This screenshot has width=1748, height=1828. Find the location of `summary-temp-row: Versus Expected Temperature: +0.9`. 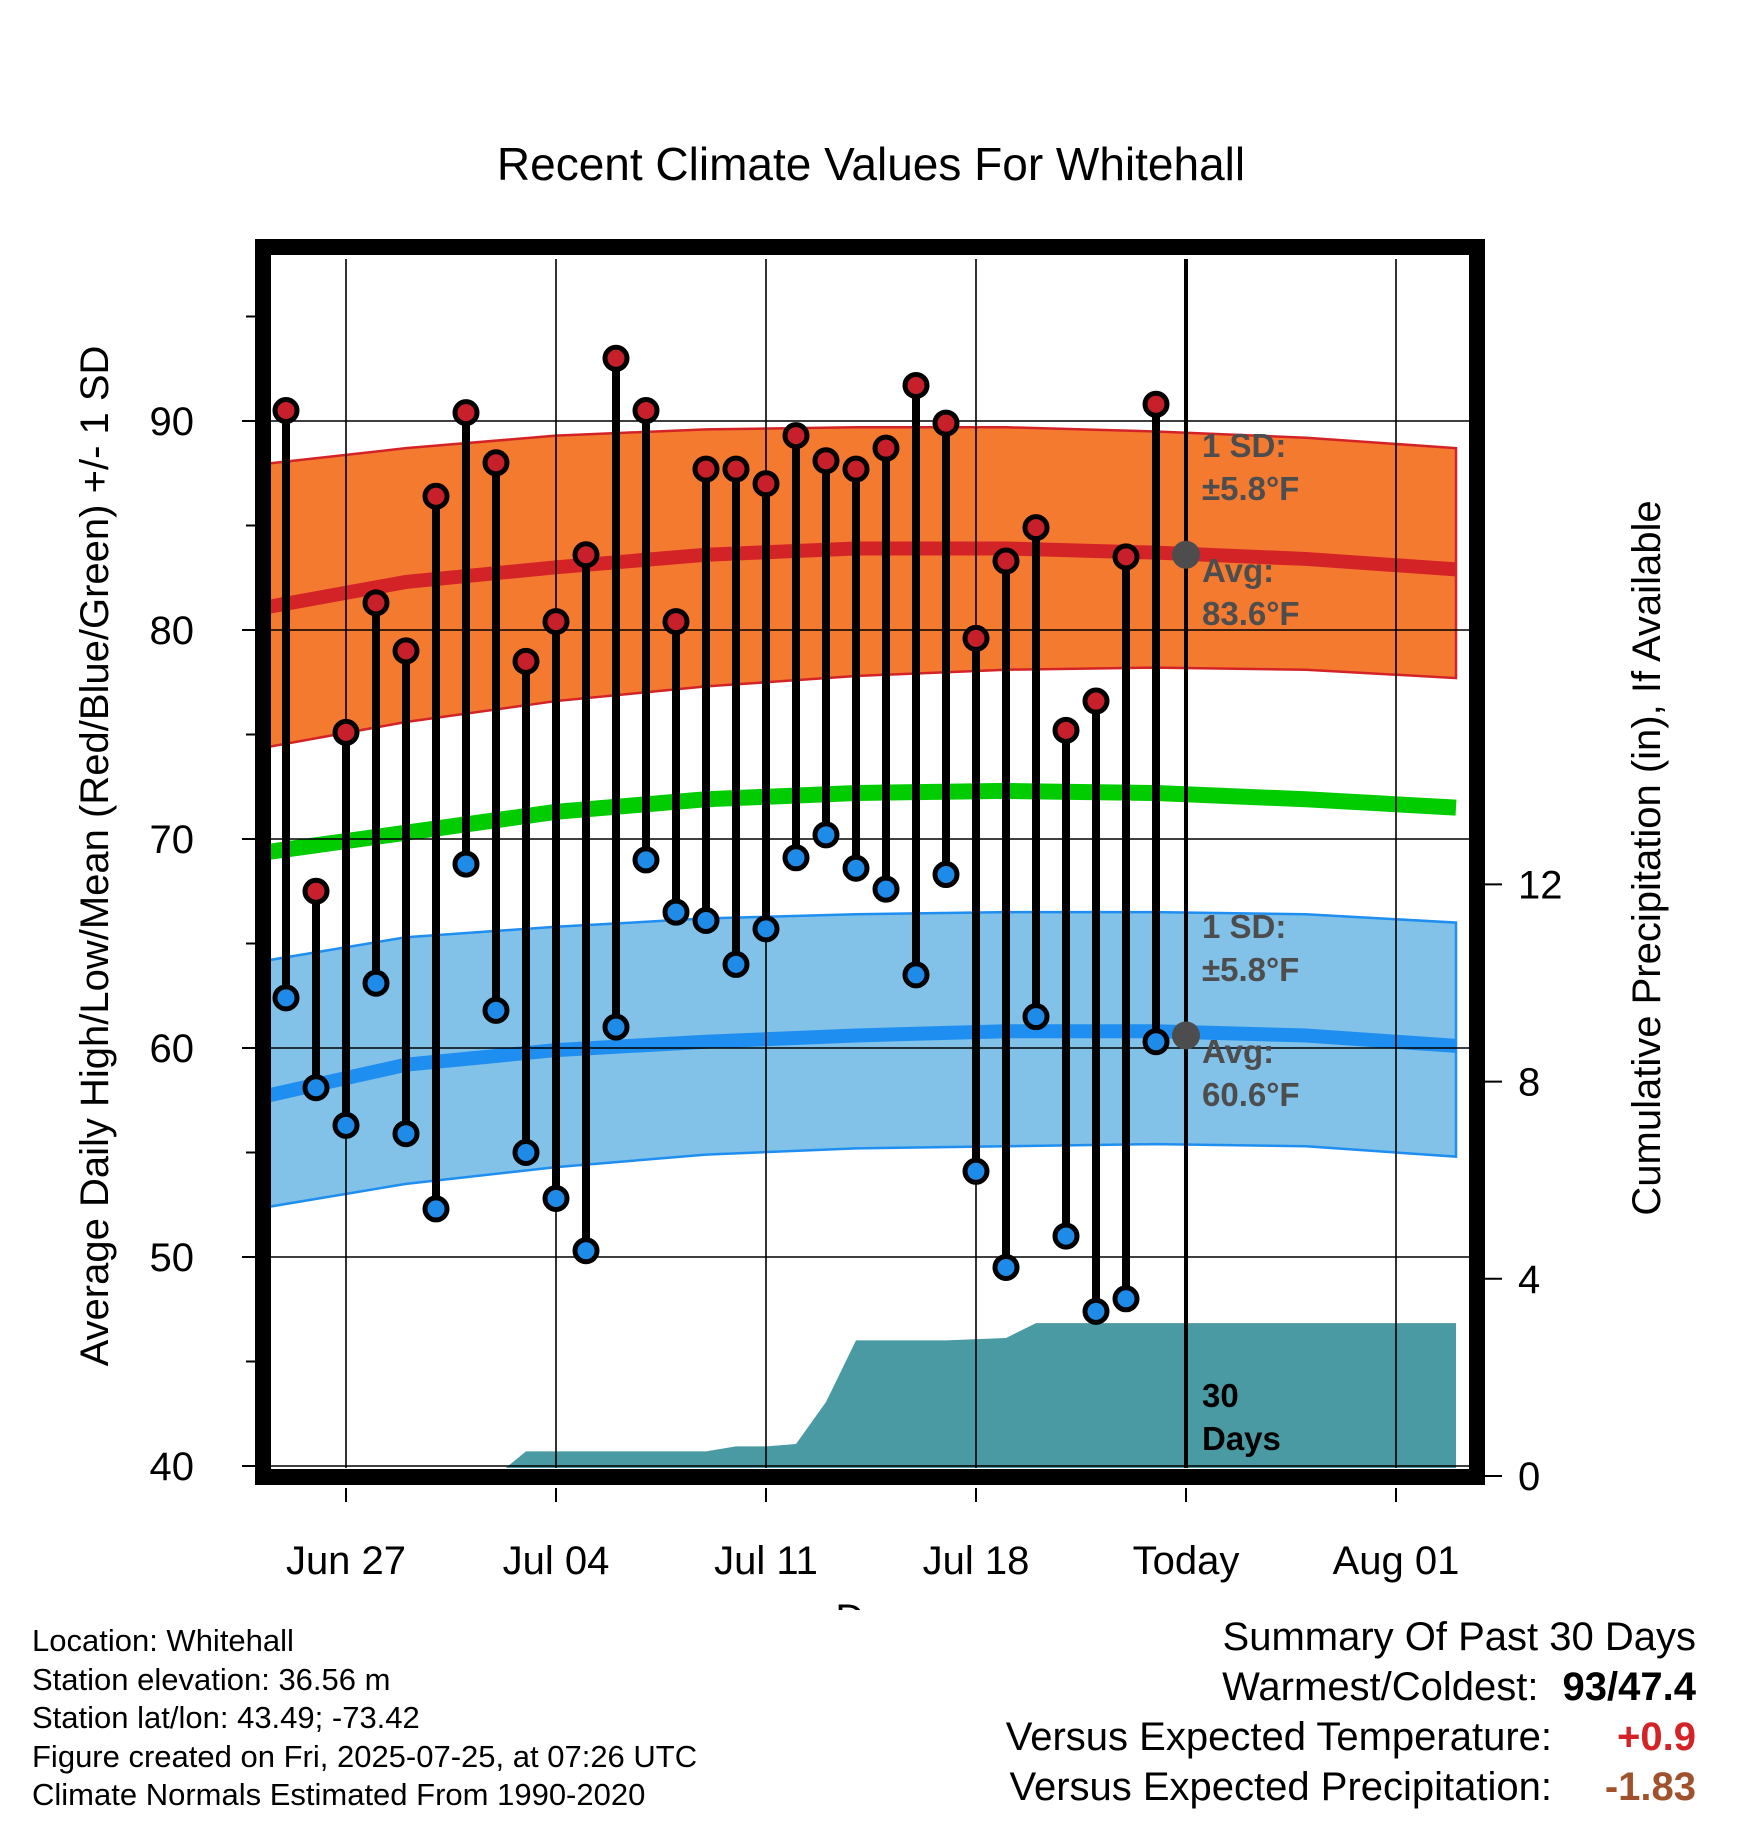

summary-temp-row: Versus Expected Temperature: +0.9 is located at coordinates (1351, 1737).